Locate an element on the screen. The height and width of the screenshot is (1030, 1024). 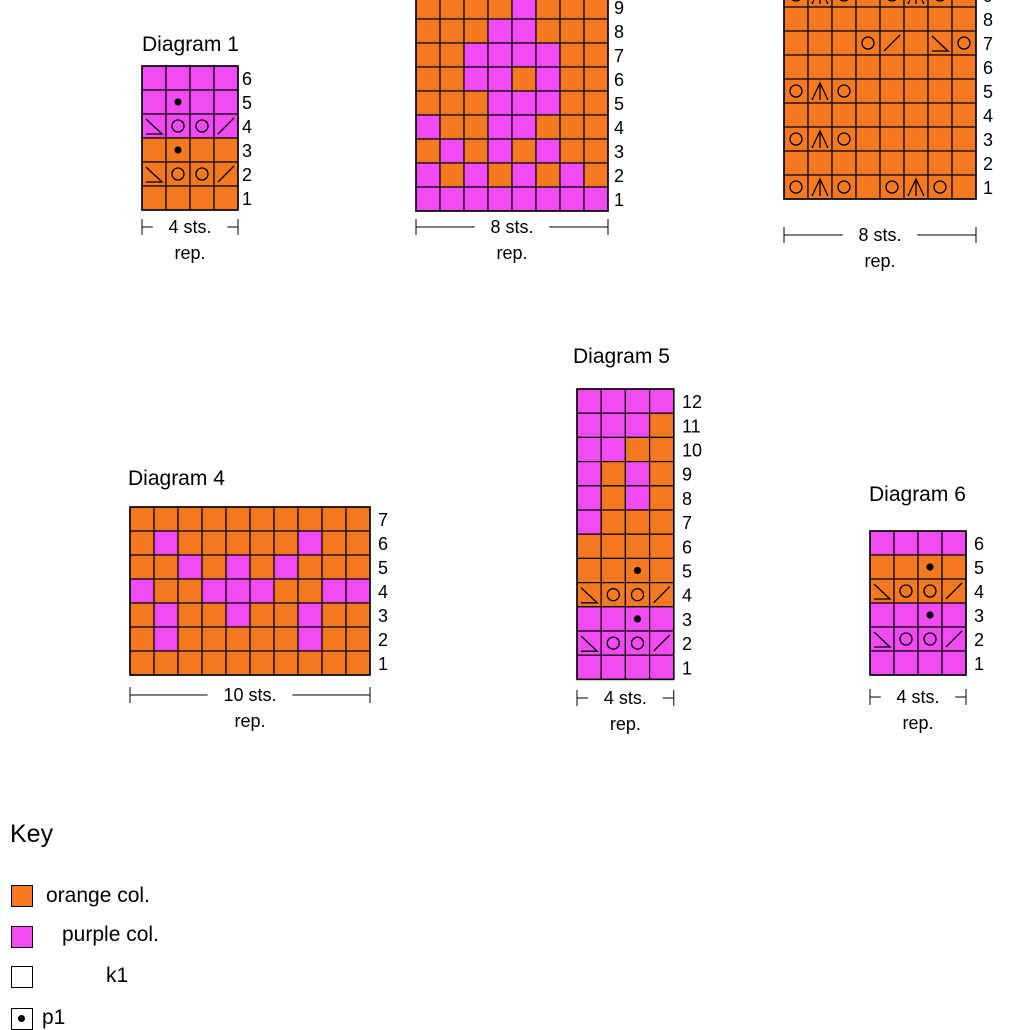
diagram-d6: Diagram 6 6 5 4 3 2 1 4 sts. rep. is located at coordinates (926, 608).